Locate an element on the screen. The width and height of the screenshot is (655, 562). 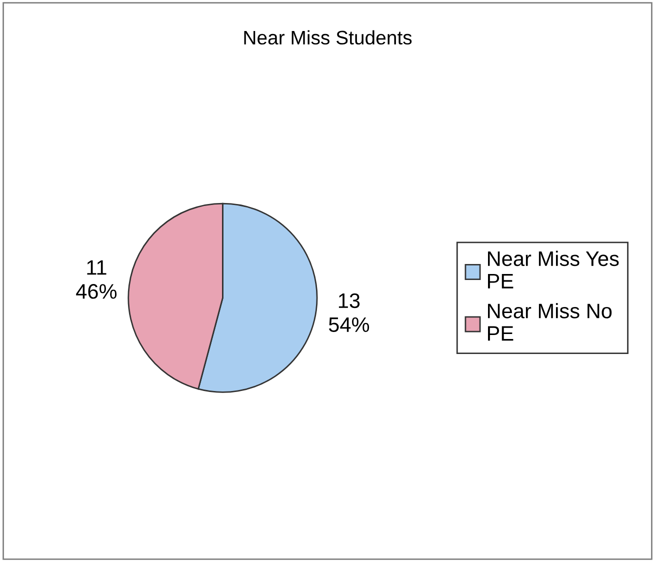
data-label: 11 46% is located at coordinates (96, 279).